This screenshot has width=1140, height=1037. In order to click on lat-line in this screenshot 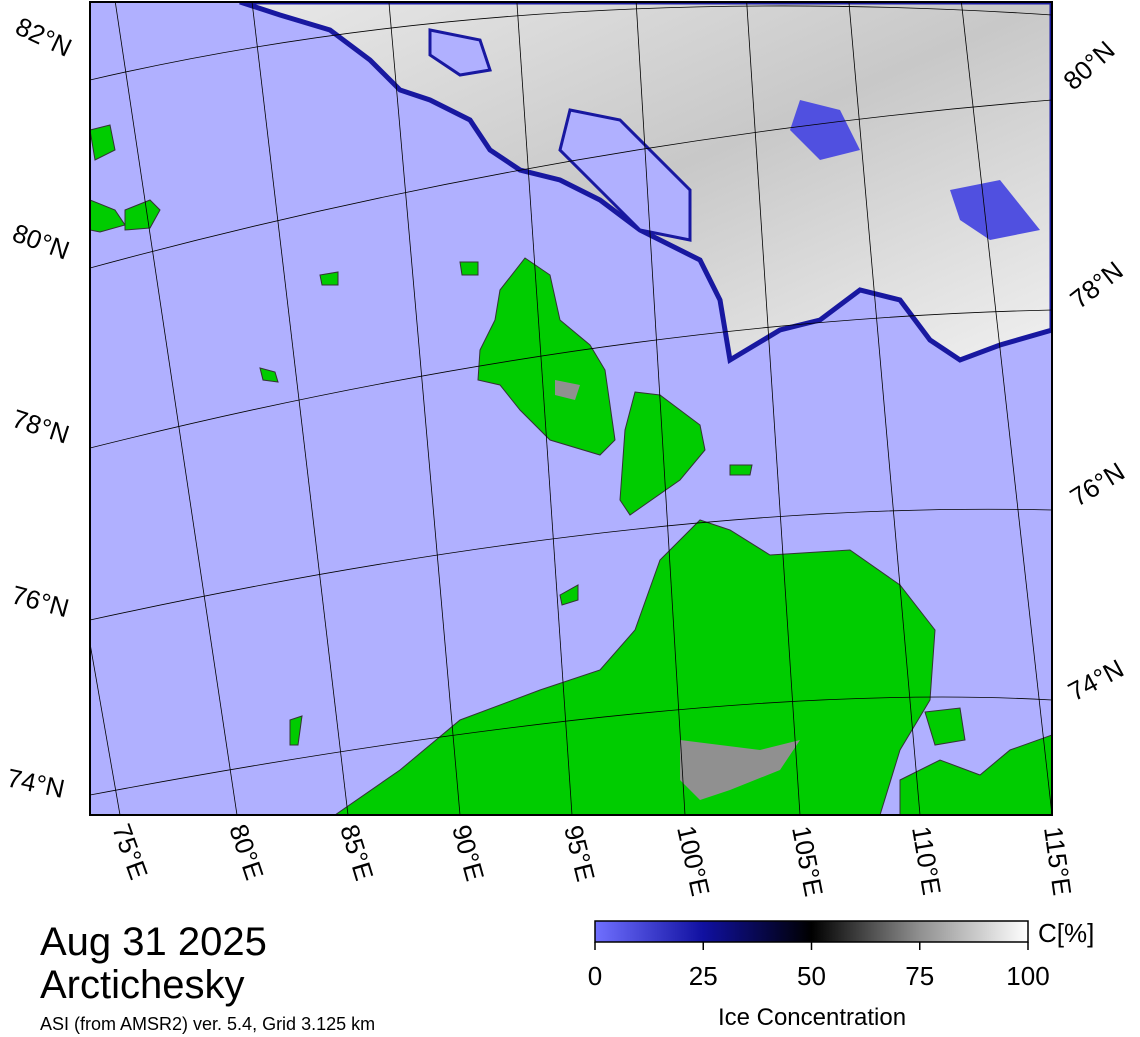, I will do `click(571, 43)`.